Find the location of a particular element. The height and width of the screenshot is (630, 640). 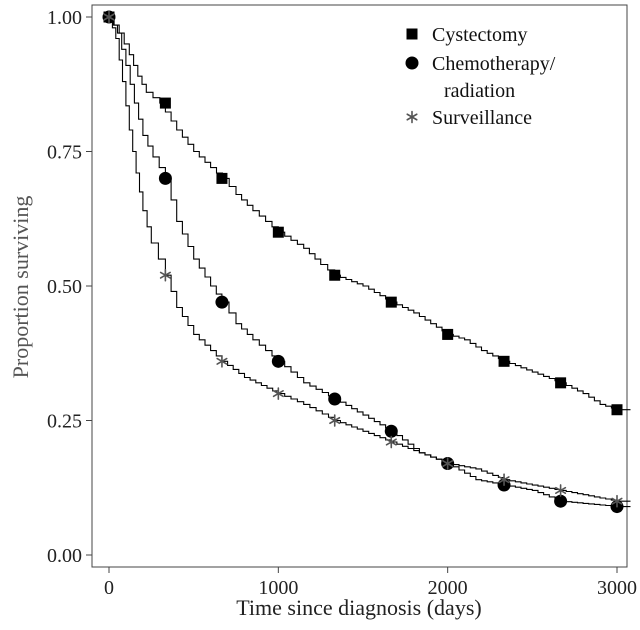

x-tick-label: 3000 is located at coordinates (617, 588).